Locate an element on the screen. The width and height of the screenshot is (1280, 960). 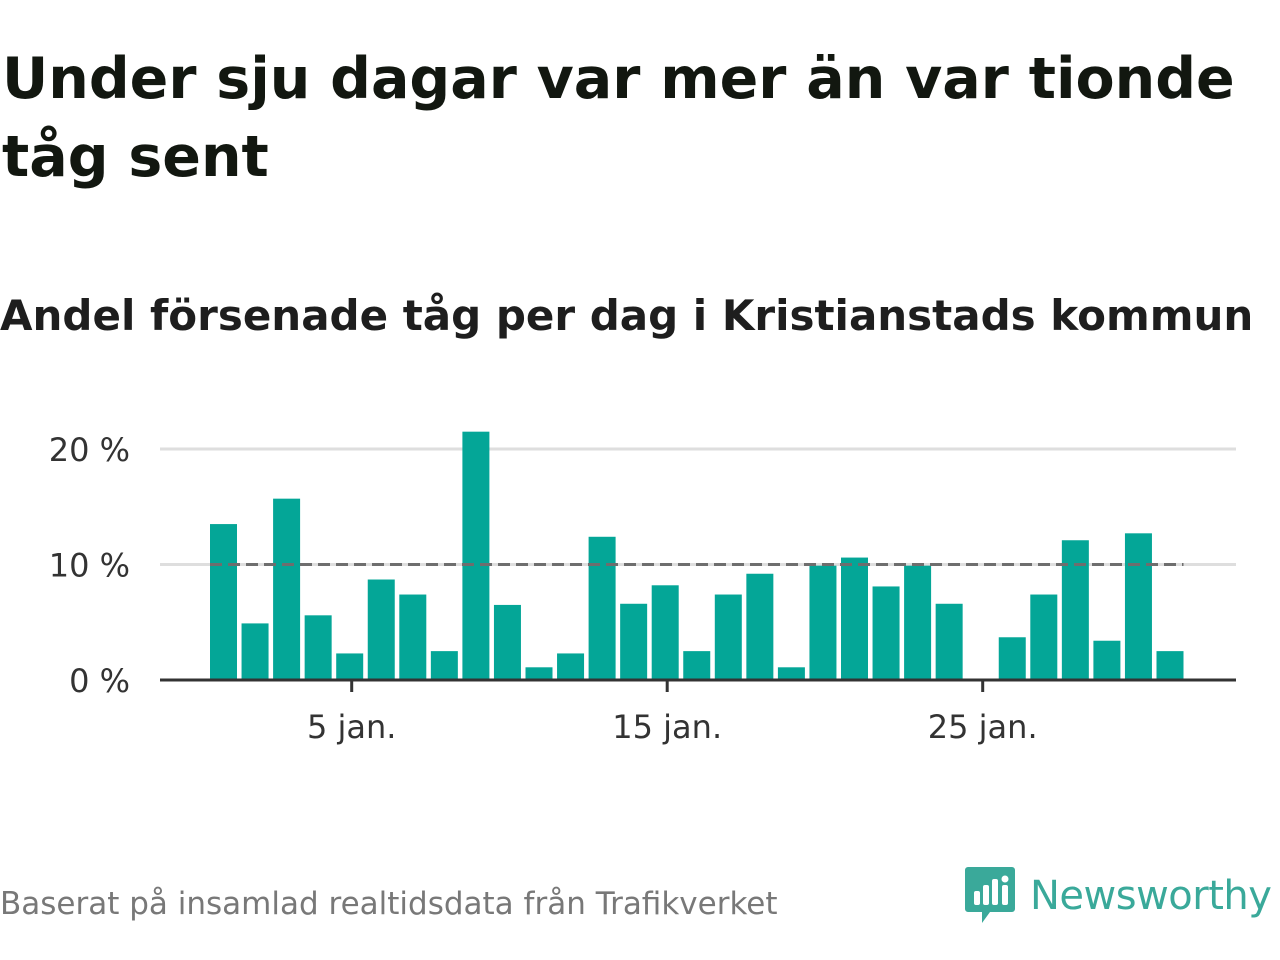
newsworthy-logo: Newsworthy is located at coordinates (1118, 896).